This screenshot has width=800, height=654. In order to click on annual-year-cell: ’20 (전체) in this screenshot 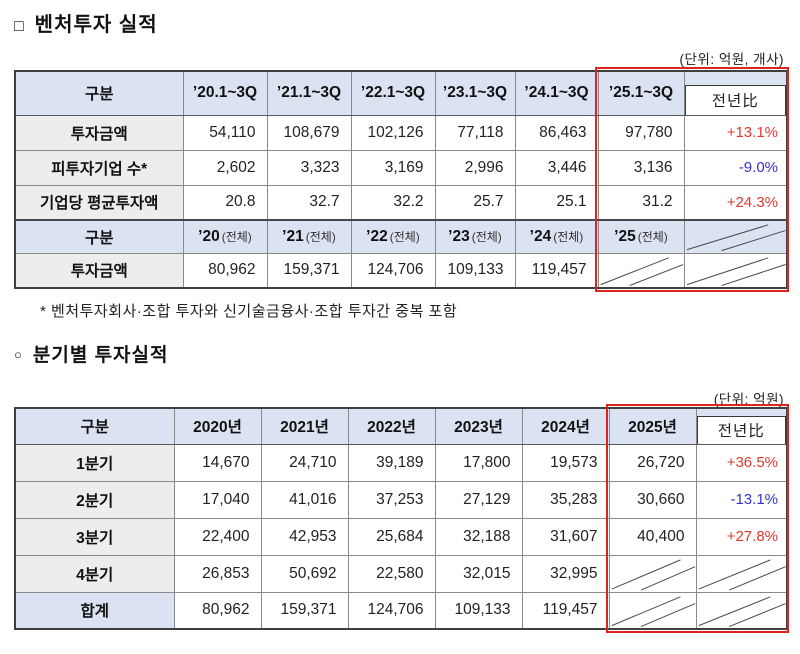, I will do `click(225, 236)`.